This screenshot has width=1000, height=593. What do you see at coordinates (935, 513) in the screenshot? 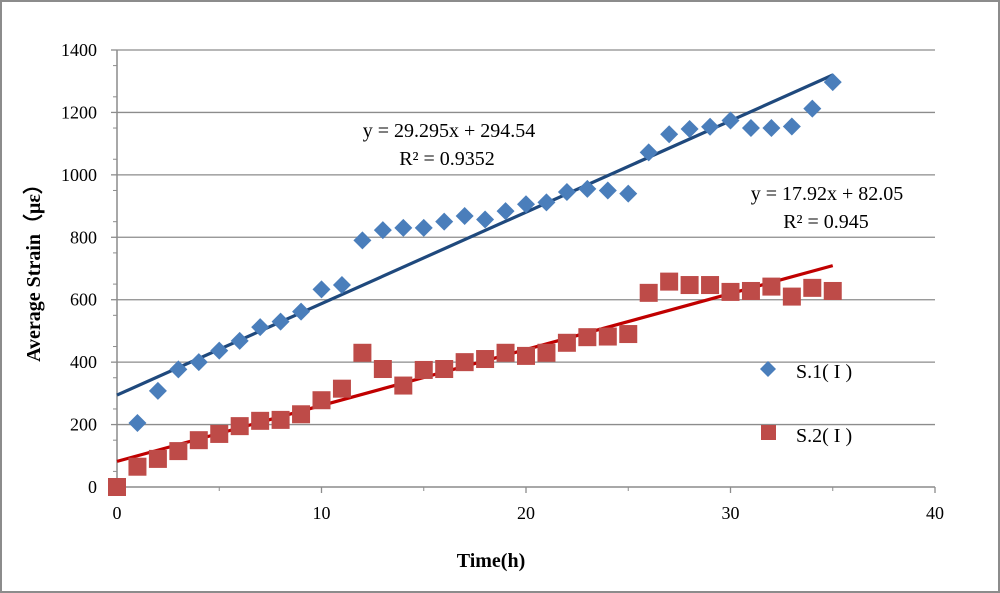
I see `xtick-label-40: 40` at bounding box center [935, 513].